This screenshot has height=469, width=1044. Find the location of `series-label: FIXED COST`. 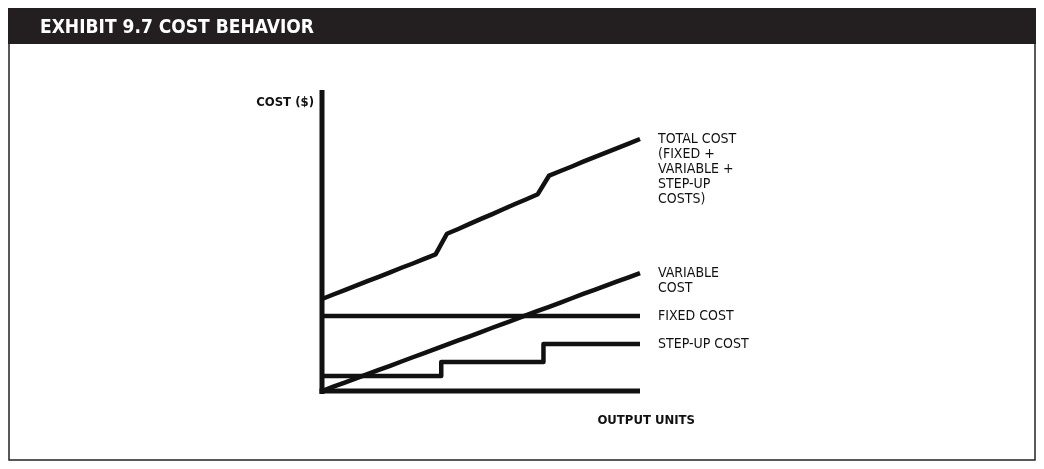

series-label: FIXED COST is located at coordinates (696, 314).